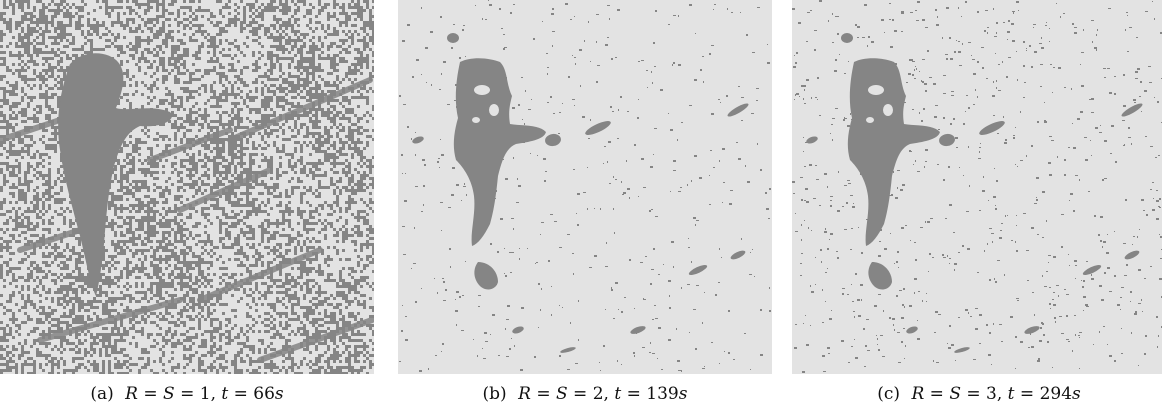  I want to click on caption-a-tag: (a), so click(102, 394).